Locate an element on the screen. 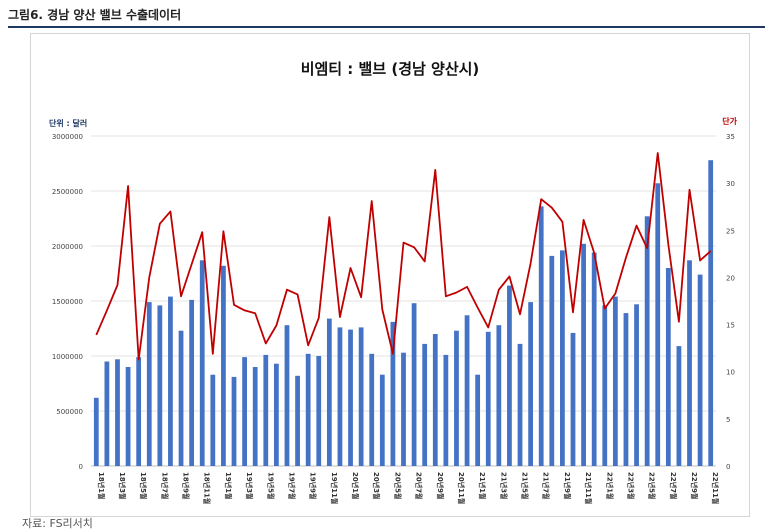  left-tick-label: 500000 is located at coordinates (69, 412).